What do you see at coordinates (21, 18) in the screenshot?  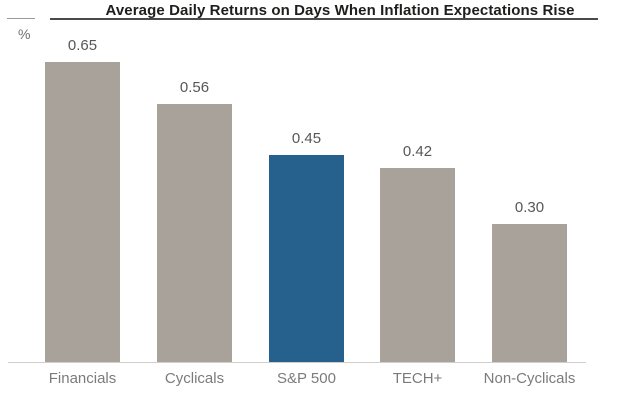 I see `title-underline-left-segment` at bounding box center [21, 18].